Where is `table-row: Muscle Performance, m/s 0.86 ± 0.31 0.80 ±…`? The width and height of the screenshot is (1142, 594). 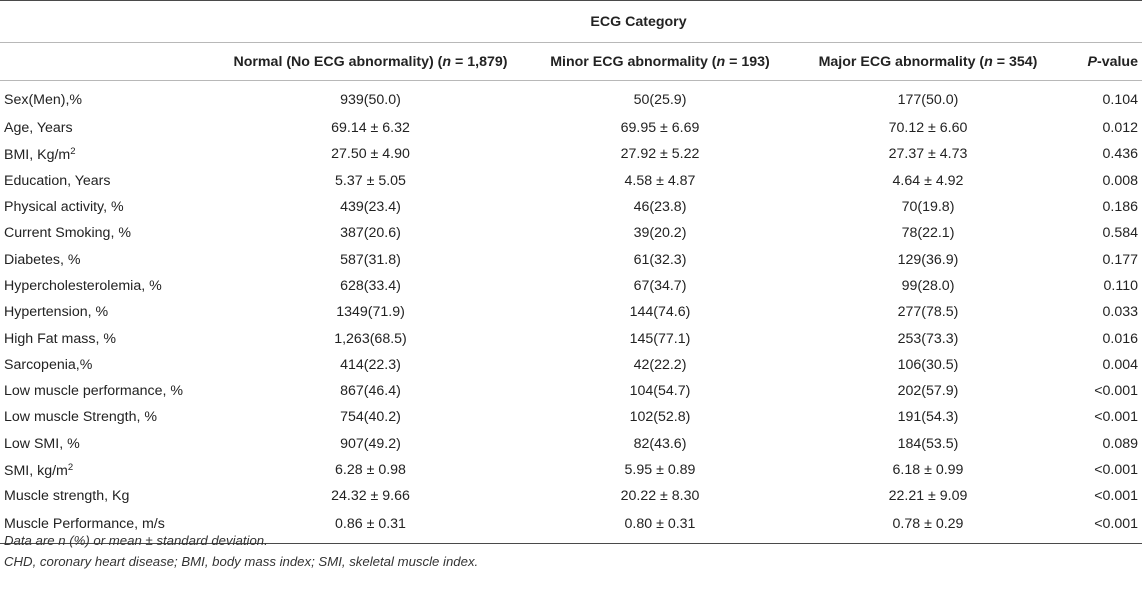 table-row: Muscle Performance, m/s 0.86 ± 0.31 0.80 ±… is located at coordinates (571, 526).